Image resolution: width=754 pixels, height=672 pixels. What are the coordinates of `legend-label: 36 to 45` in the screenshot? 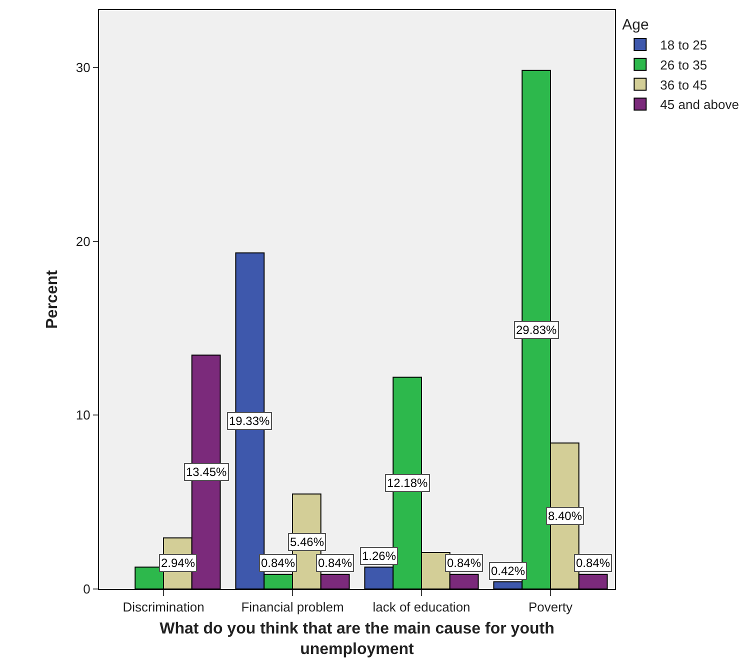 It's located at (684, 84).